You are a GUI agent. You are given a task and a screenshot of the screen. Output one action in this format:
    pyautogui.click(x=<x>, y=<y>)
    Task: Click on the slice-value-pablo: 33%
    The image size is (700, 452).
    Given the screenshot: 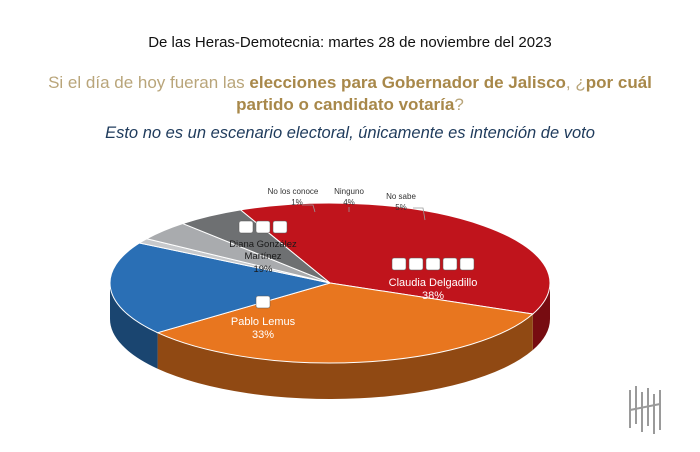 What is the action you would take?
    pyautogui.click(x=263, y=335)
    